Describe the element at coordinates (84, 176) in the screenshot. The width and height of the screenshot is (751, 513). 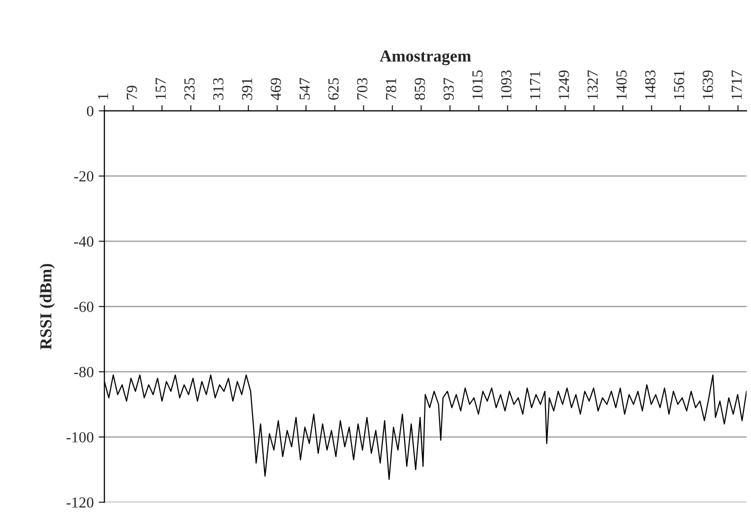
I see `y-tick-label: -20` at that location.